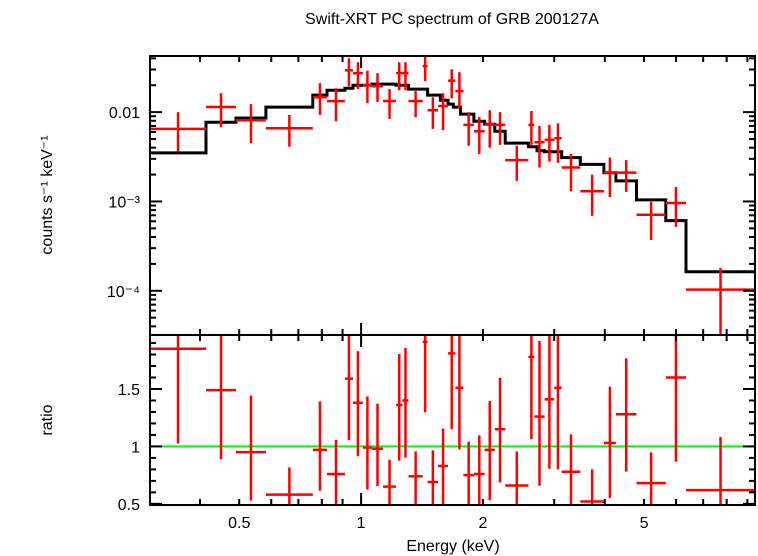  Describe the element at coordinates (123, 292) in the screenshot. I see `y-tick-label: 10⁻⁴` at that location.